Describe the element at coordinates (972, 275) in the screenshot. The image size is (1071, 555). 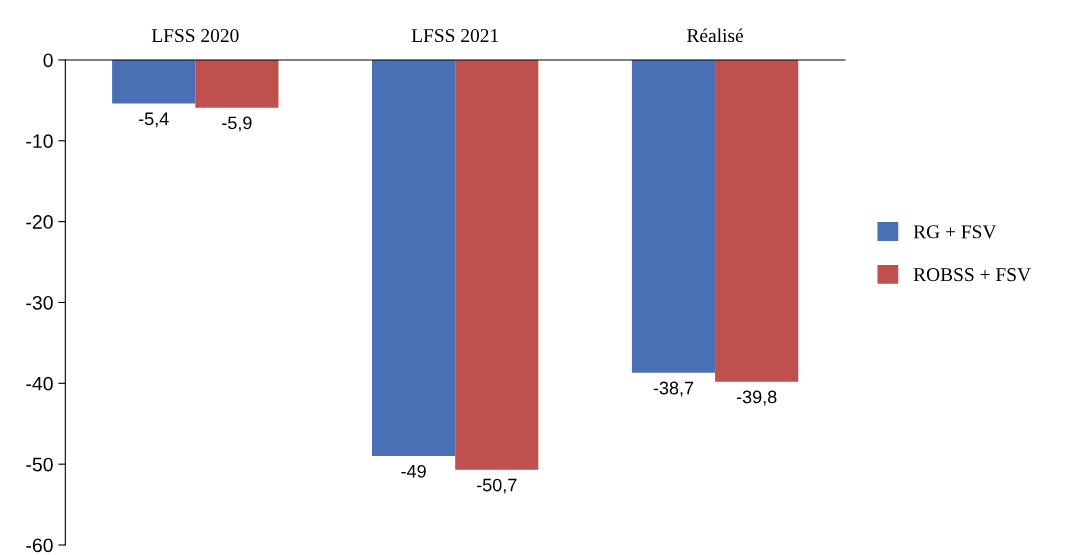
I see `legend-label: ROBSS + FSV` at that location.